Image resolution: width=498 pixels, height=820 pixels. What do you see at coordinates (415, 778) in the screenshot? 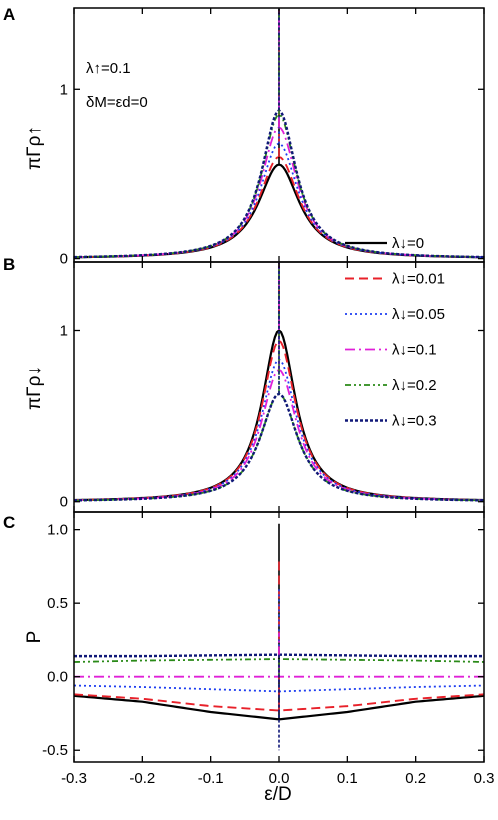
I see `x-tick-label: 0.2` at bounding box center [415, 778].